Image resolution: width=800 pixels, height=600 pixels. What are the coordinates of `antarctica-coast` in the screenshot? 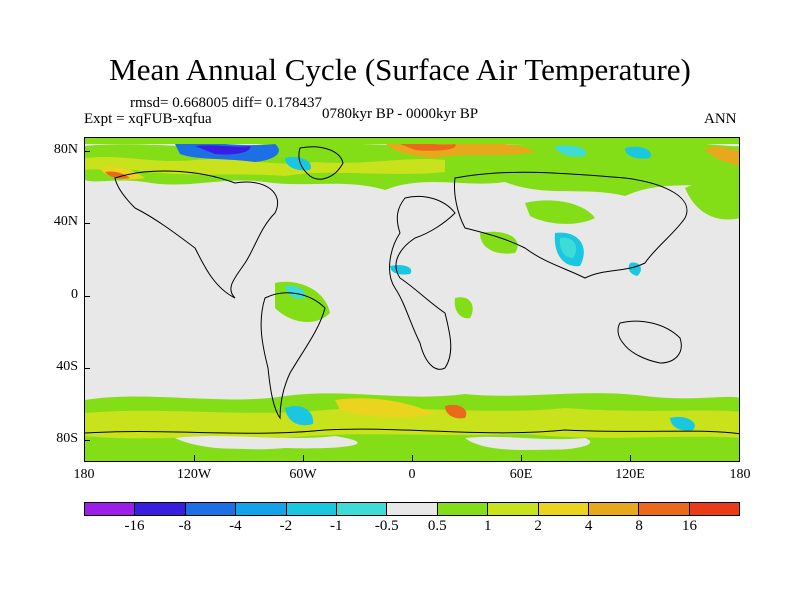 It's located at (412, 431).